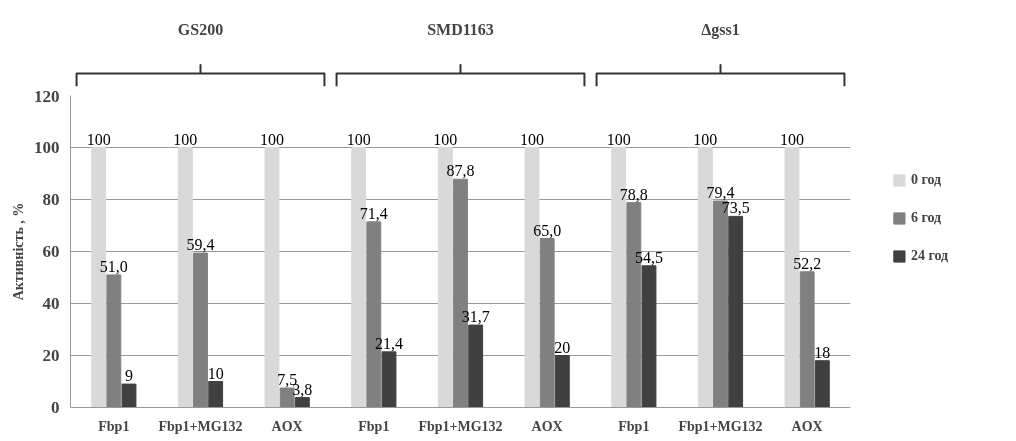  Describe the element at coordinates (389, 343) in the screenshot. I see `data-label: 21,4` at that location.